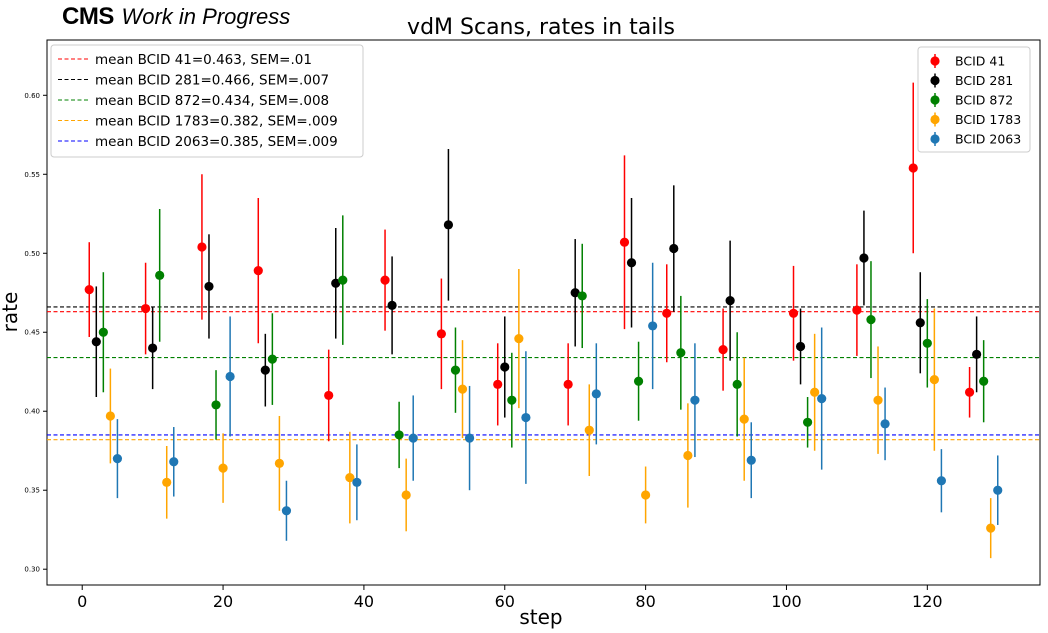 The image size is (1048, 633). I want to click on legend-series-box, so click(974, 99).